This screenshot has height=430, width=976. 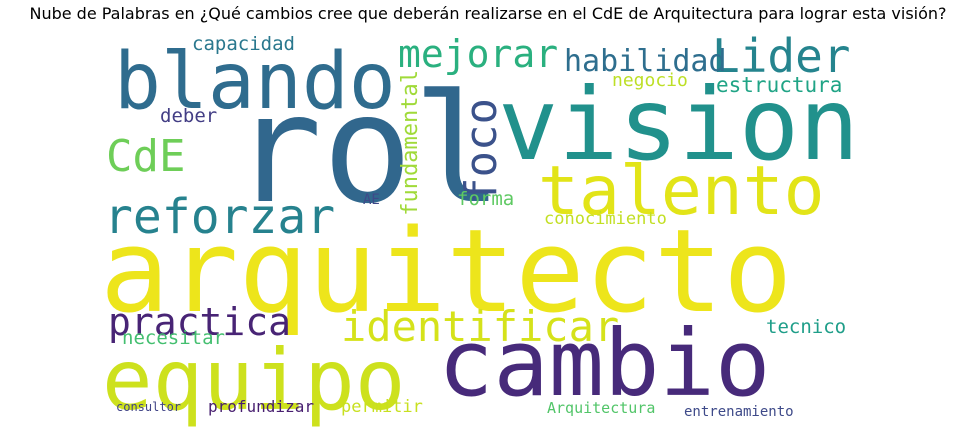 I want to click on word-ae: AE, so click(x=371, y=200).